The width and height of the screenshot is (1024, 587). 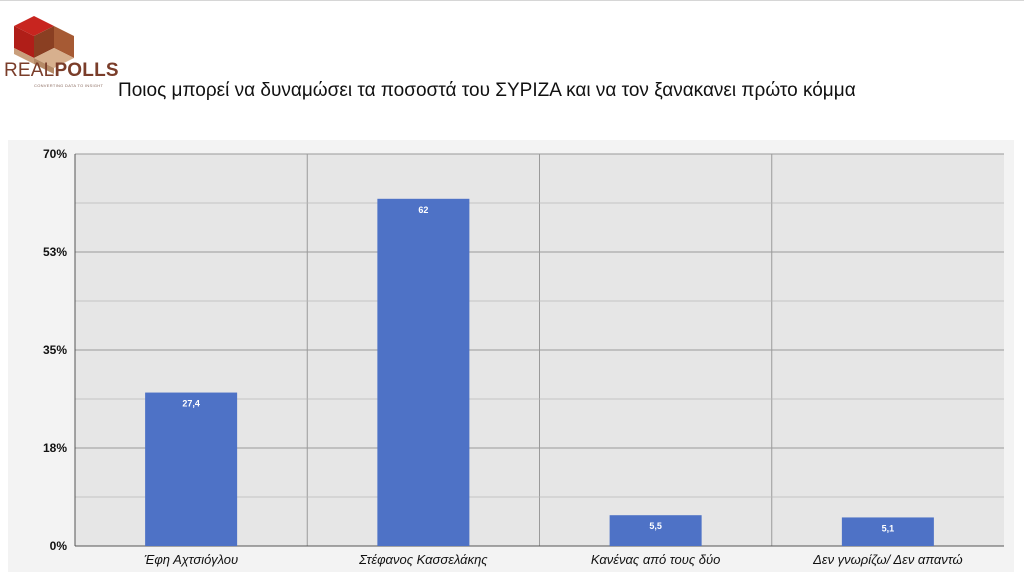 What do you see at coordinates (423, 210) in the screenshot?
I see `data-label: 62` at bounding box center [423, 210].